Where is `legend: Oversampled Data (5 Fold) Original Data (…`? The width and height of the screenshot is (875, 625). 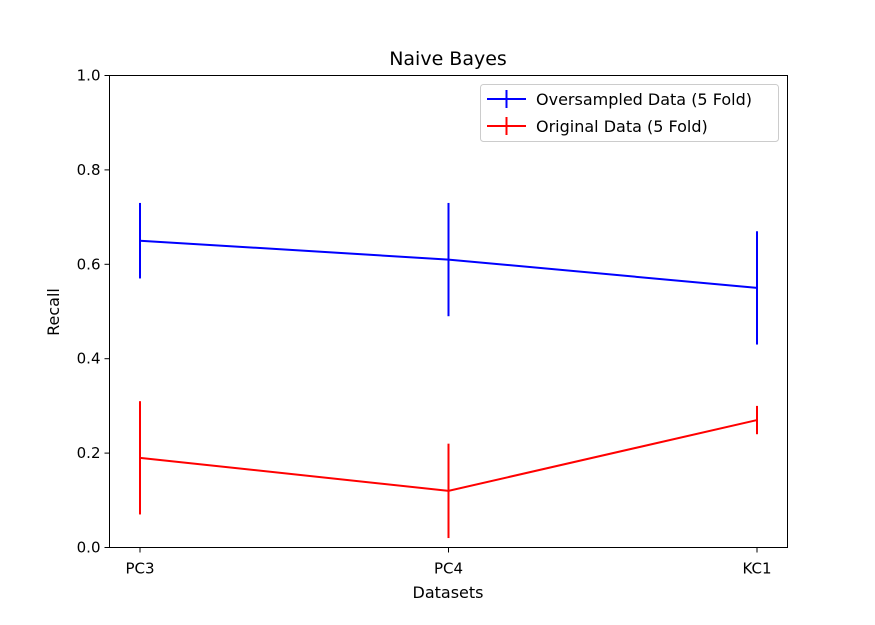 legend: Oversampled Data (5 Fold) Original Data (… is located at coordinates (629, 113).